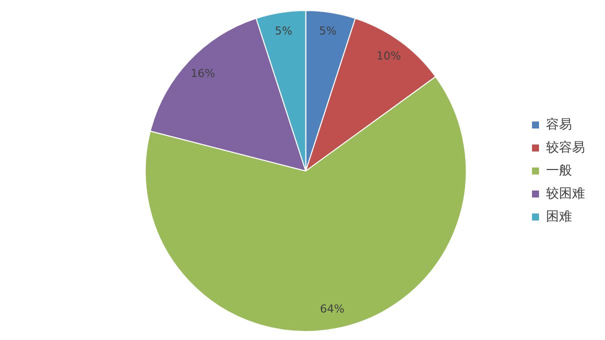 The image size is (605, 340). Describe the element at coordinates (559, 170) in the screenshot. I see `legend-label: 一般` at that location.